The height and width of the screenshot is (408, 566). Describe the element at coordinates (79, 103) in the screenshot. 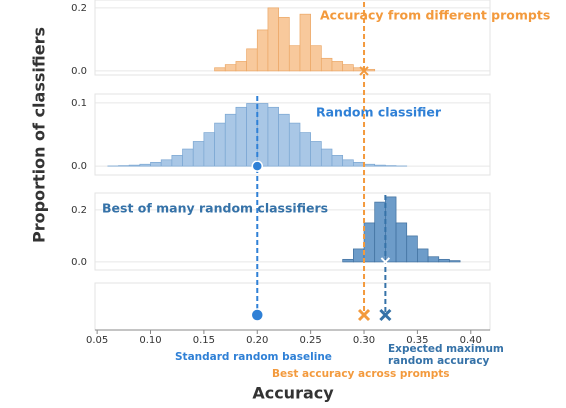

I see `y-tick-label: 0.1` at that location.